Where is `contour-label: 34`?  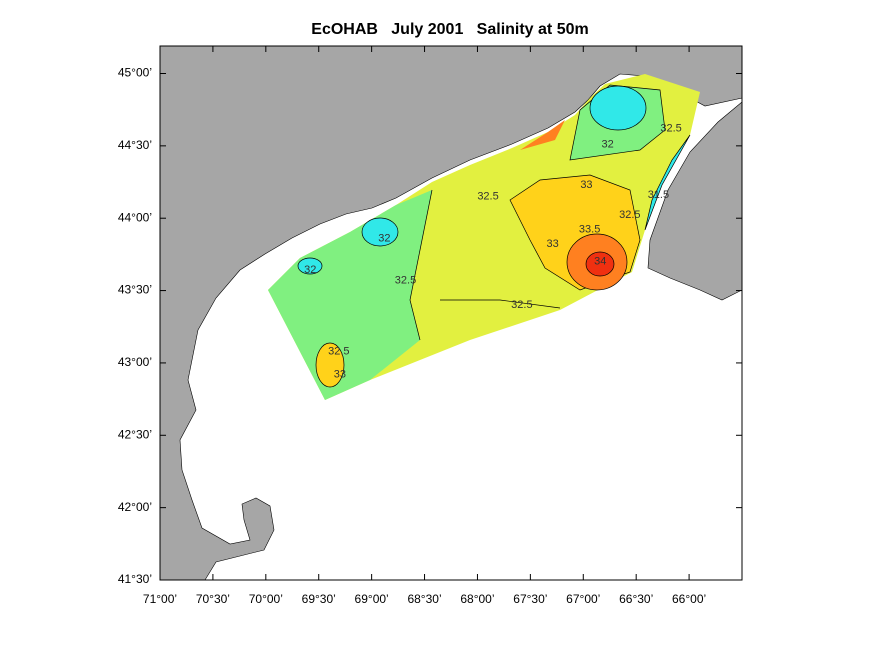
contour-label: 34 is located at coordinates (600, 262).